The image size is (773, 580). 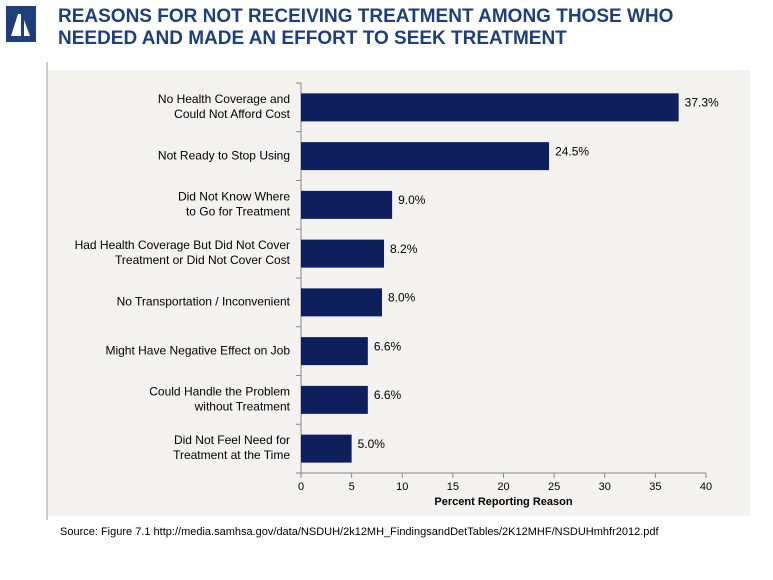 What do you see at coordinates (402, 298) in the screenshot?
I see `value-label: 8.0%` at bounding box center [402, 298].